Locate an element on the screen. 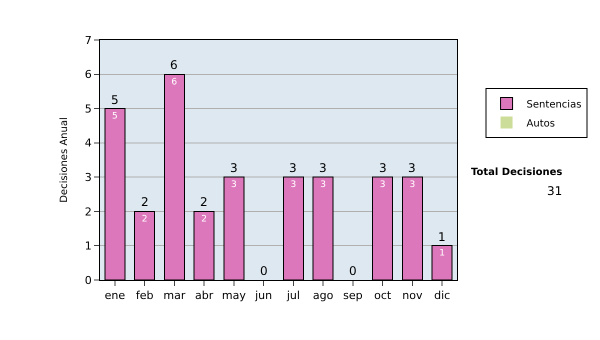  total-label: 1 is located at coordinates (442, 237).